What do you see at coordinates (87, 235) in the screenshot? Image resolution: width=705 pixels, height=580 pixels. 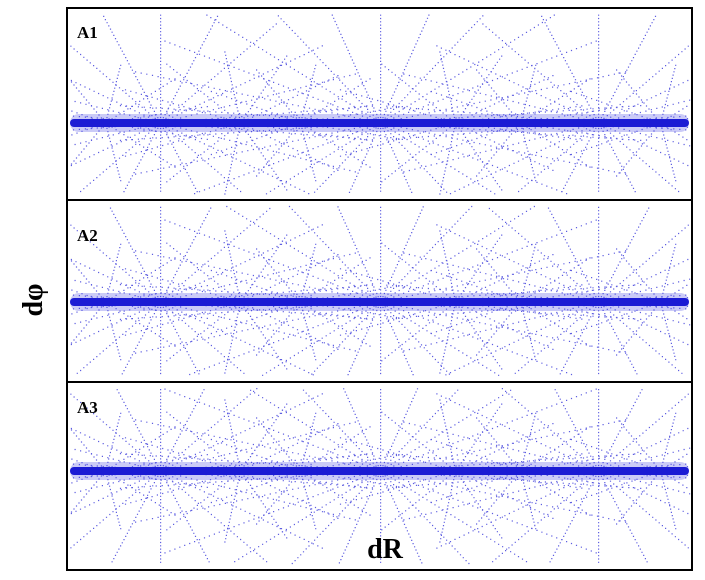 I see `panel-label: A2` at bounding box center [87, 235].